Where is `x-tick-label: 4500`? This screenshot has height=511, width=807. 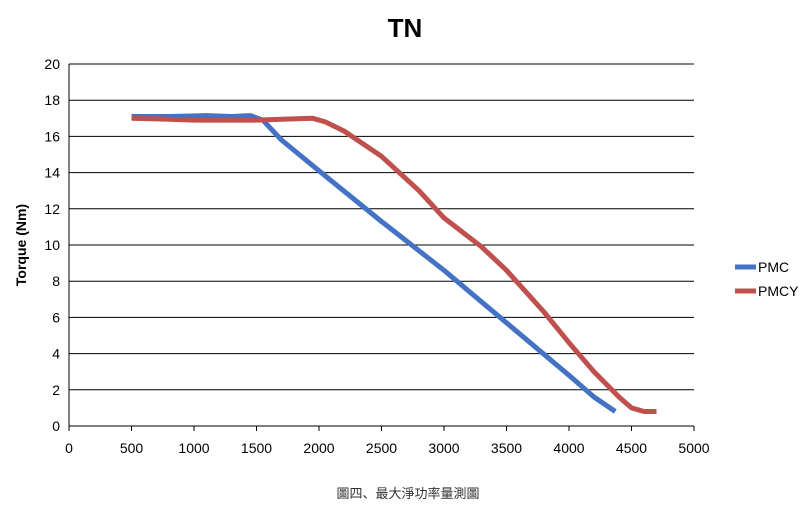
x-tick-label: 4500 is located at coordinates (631, 448).